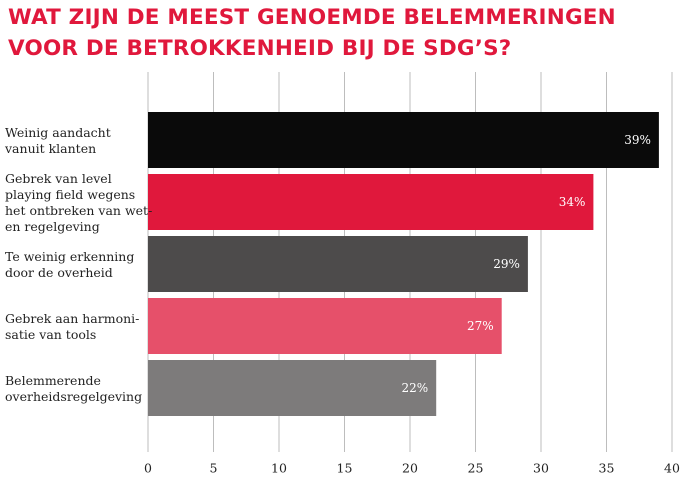 The height and width of the screenshot is (492, 680). What do you see at coordinates (415, 388) in the screenshot?
I see `bar-value-label: 22%` at bounding box center [415, 388].